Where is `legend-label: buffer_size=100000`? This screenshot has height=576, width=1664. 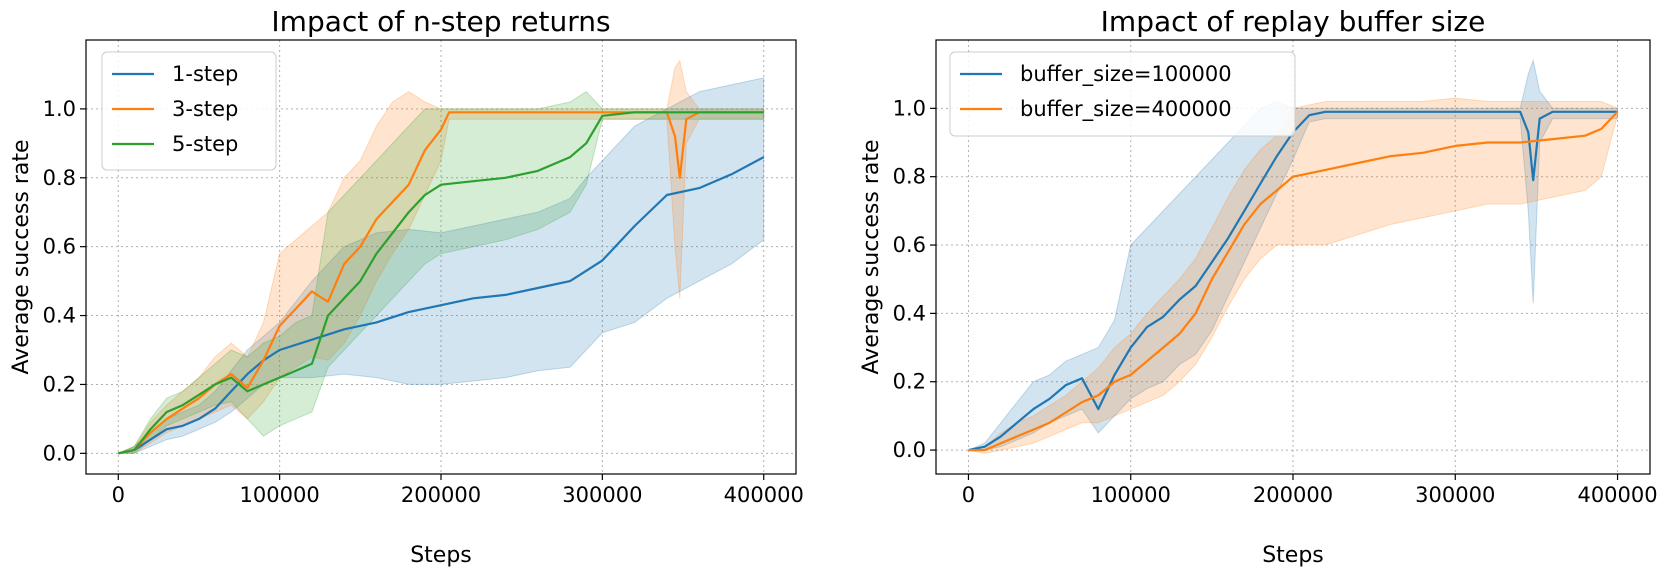 legend-label: buffer_size=100000 is located at coordinates (1126, 74).